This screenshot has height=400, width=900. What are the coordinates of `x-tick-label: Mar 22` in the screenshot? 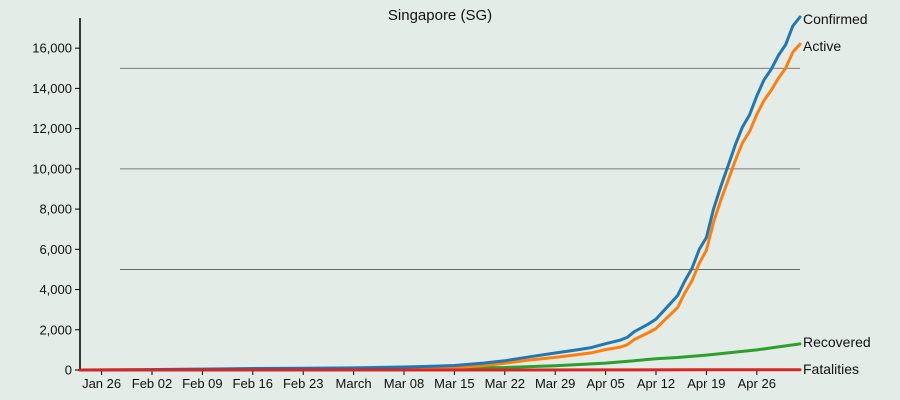 It's located at (505, 383).